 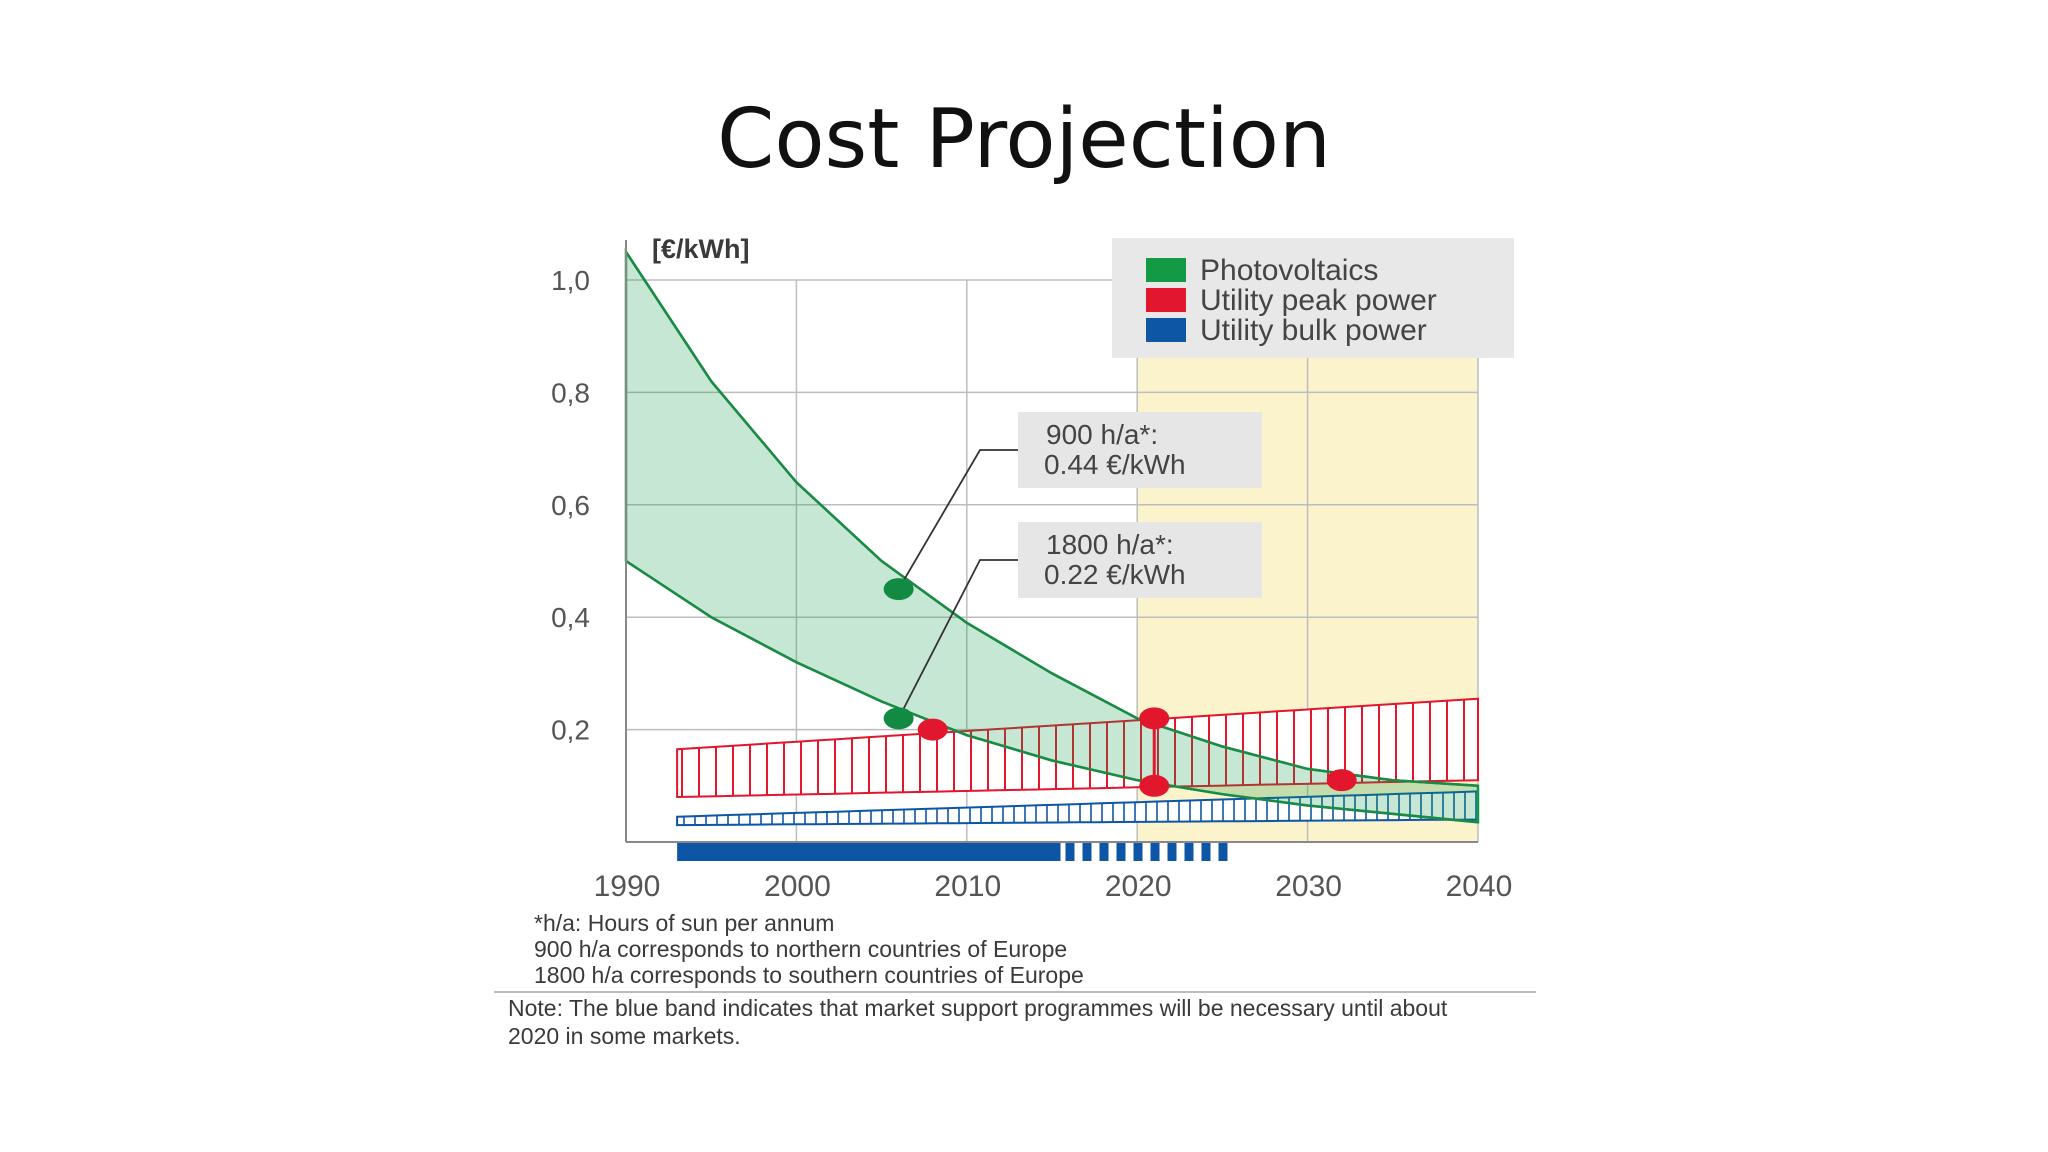 I want to click on x-tick-label: 2040, so click(x=1479, y=886).